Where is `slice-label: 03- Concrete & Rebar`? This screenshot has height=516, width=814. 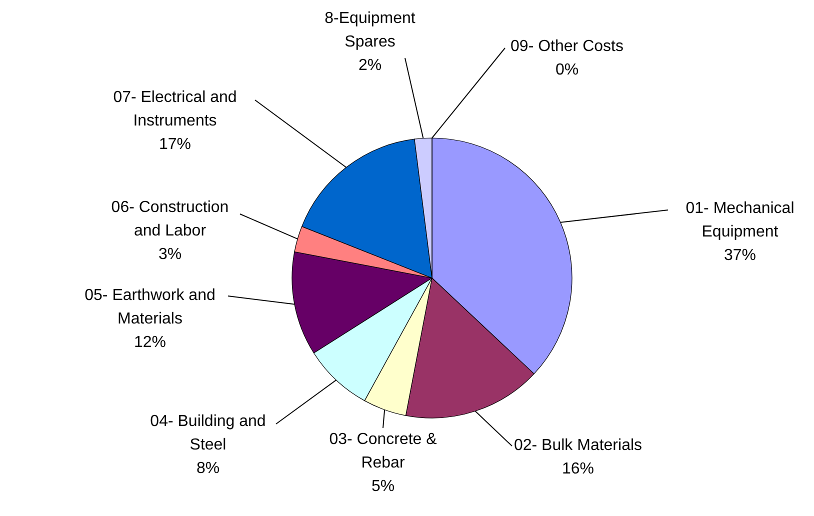
slice-label: 03- Concrete & Rebar is located at coordinates (383, 451).